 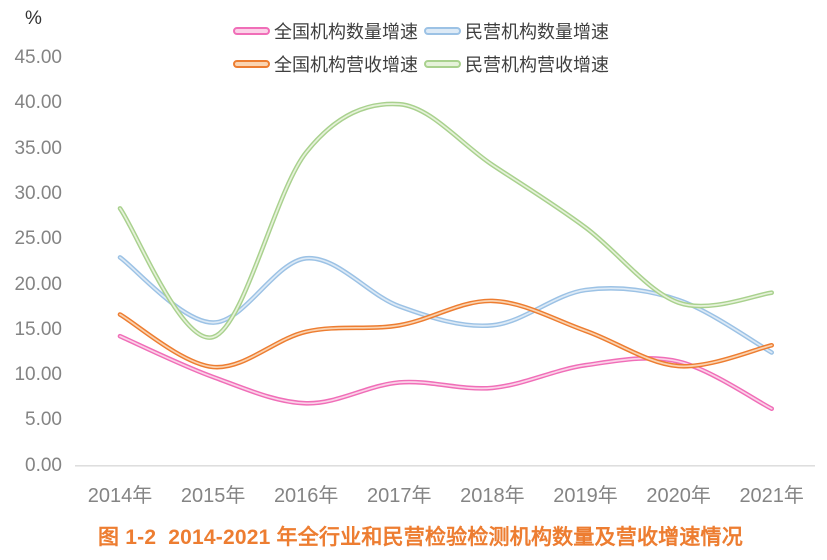 I want to click on x-axis-label: 2019年, so click(x=585, y=496).